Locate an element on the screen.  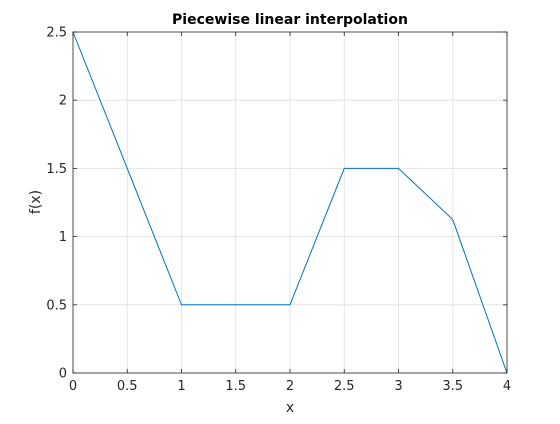
y-tick-label: 0.5 is located at coordinates (56, 305).